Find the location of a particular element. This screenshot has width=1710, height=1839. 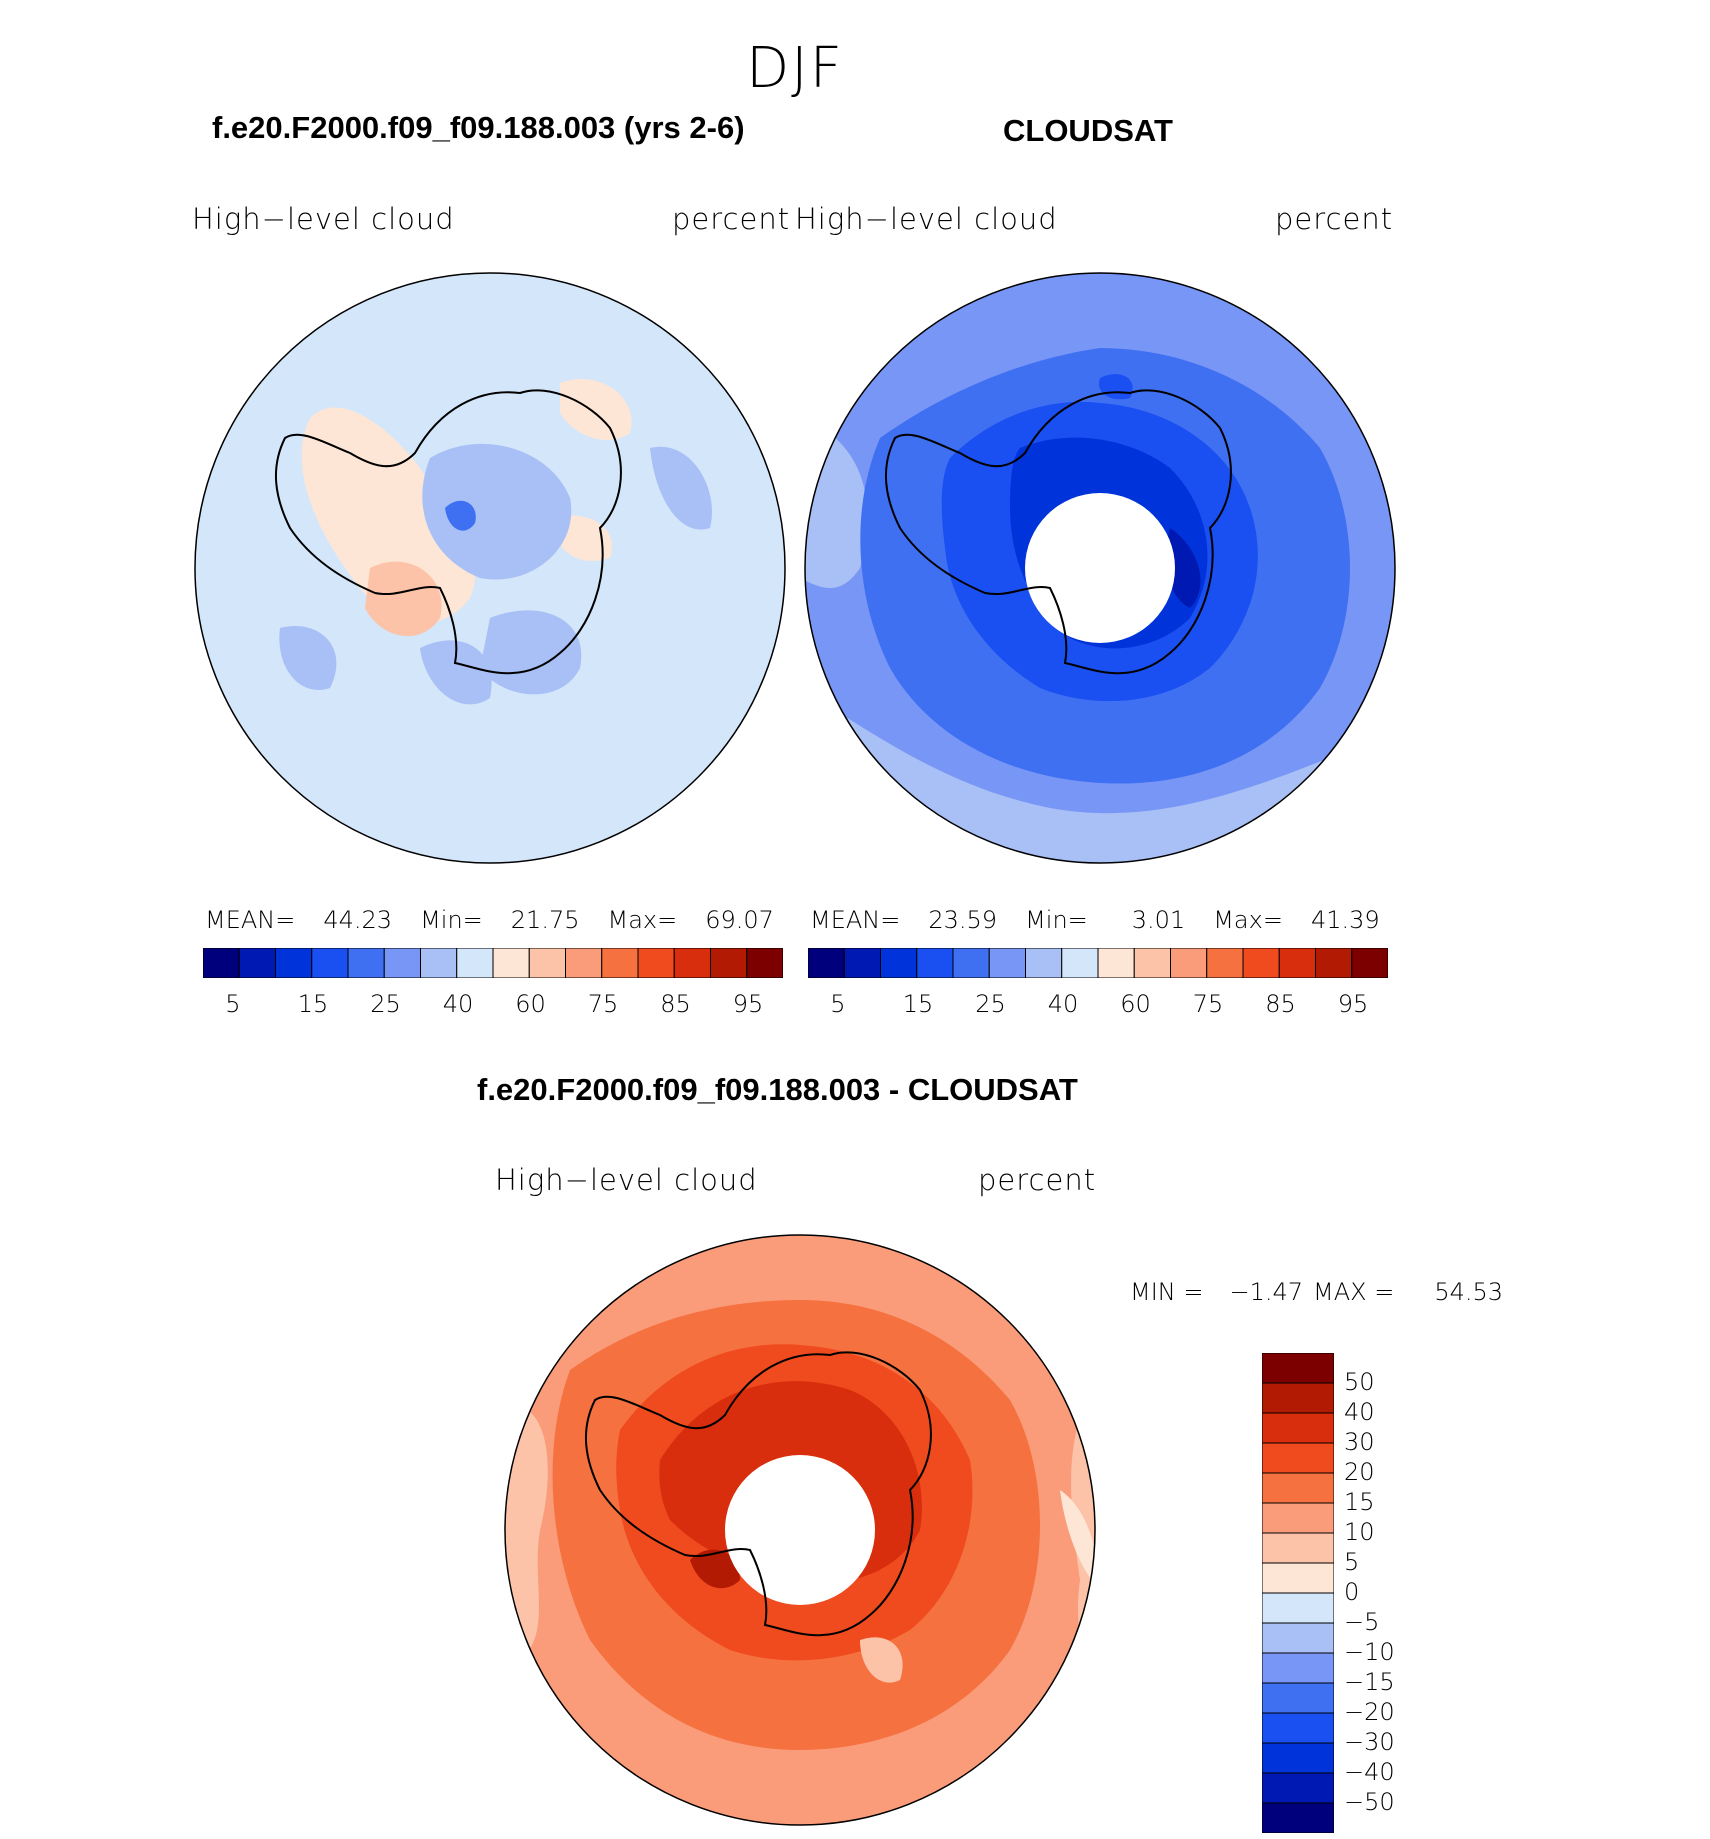

model-colorbar-ticks: 5 15 25 40 60 75 85 95 is located at coordinates (493, 1005).